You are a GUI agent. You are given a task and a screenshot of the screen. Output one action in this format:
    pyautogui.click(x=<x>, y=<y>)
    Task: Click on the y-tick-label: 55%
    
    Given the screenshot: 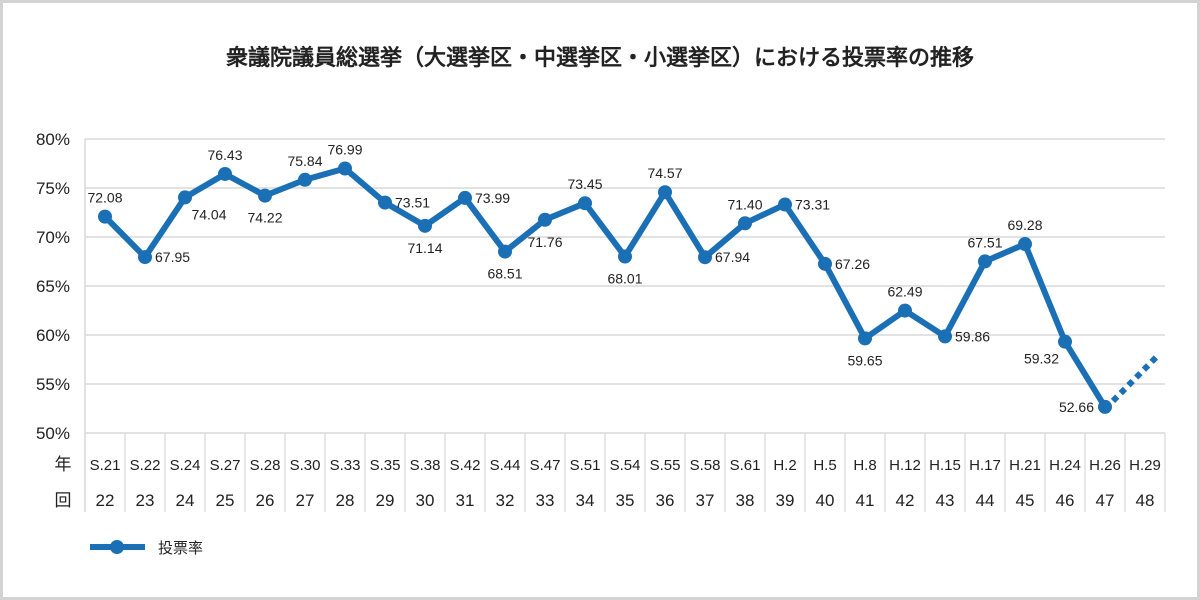 What is the action you would take?
    pyautogui.click(x=53, y=384)
    